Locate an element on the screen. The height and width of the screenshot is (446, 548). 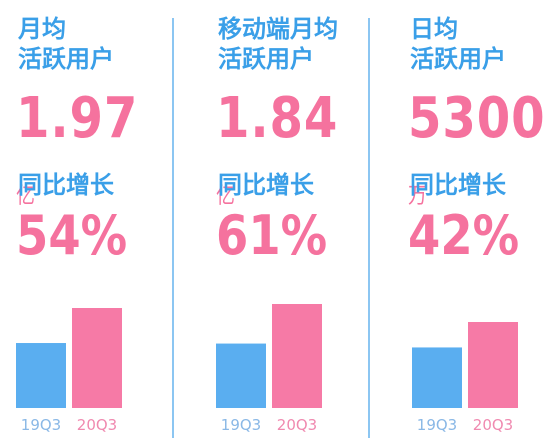
metric-value: 1.84 亿 is located at coordinates (282, 158).